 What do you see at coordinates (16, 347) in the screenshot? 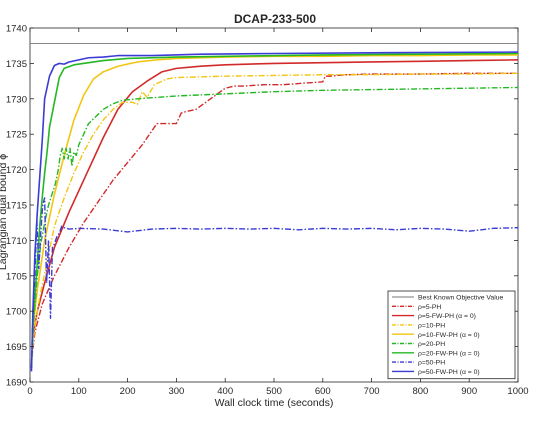
I see `y-tick-label: 1695` at bounding box center [16, 347].